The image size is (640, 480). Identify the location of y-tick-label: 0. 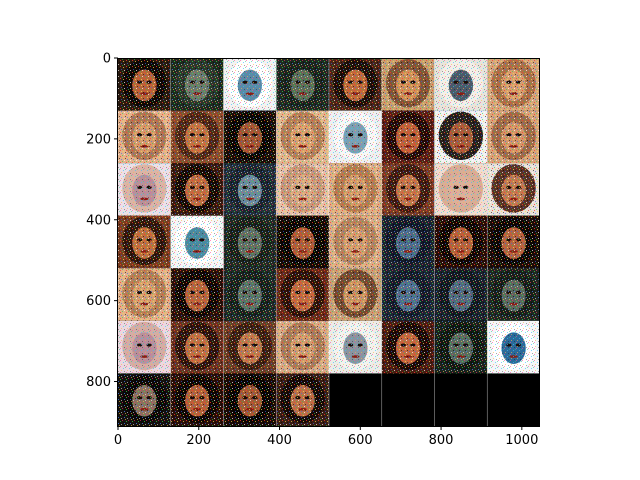
(107, 59).